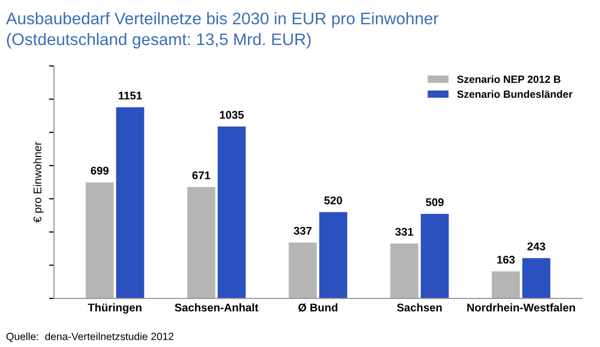 This screenshot has width=600, height=347. What do you see at coordinates (333, 200) in the screenshot?
I see `data-label: 520` at bounding box center [333, 200].